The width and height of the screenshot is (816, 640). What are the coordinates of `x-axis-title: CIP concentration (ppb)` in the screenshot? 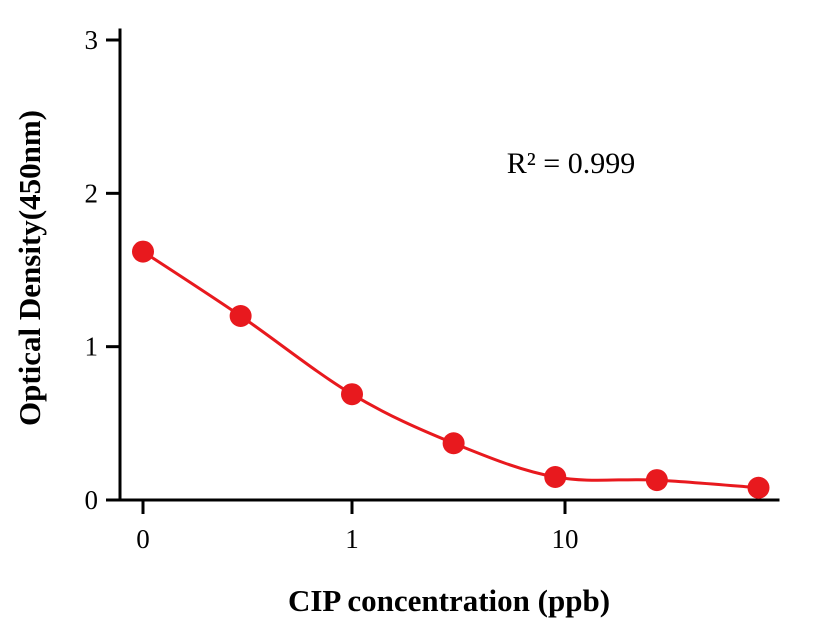 It's located at (449, 600).